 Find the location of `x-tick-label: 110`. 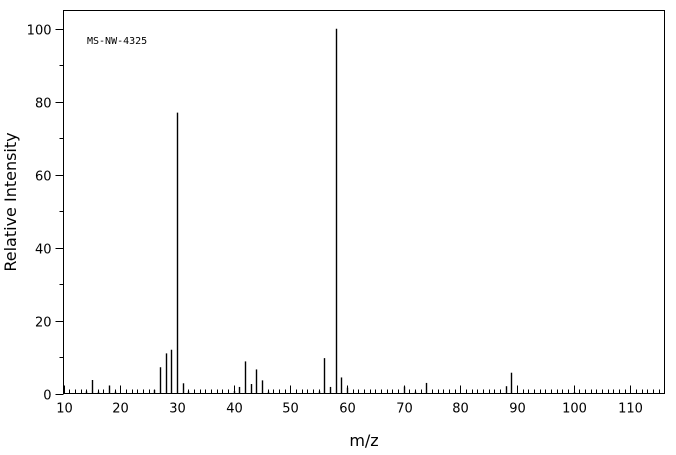

x-tick-label: 110 is located at coordinates (630, 409).